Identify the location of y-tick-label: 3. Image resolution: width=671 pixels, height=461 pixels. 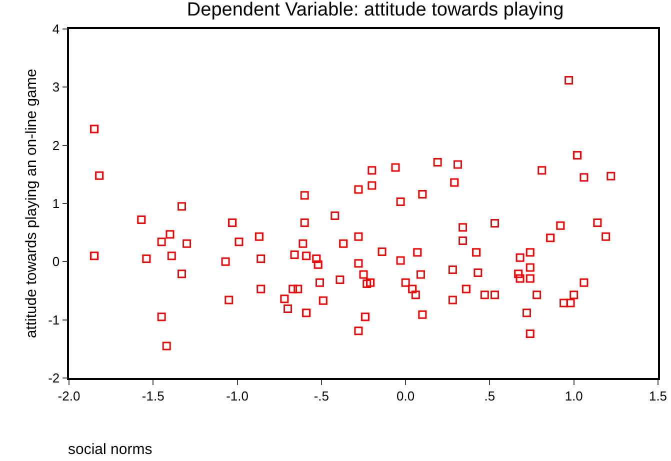
(56, 87).